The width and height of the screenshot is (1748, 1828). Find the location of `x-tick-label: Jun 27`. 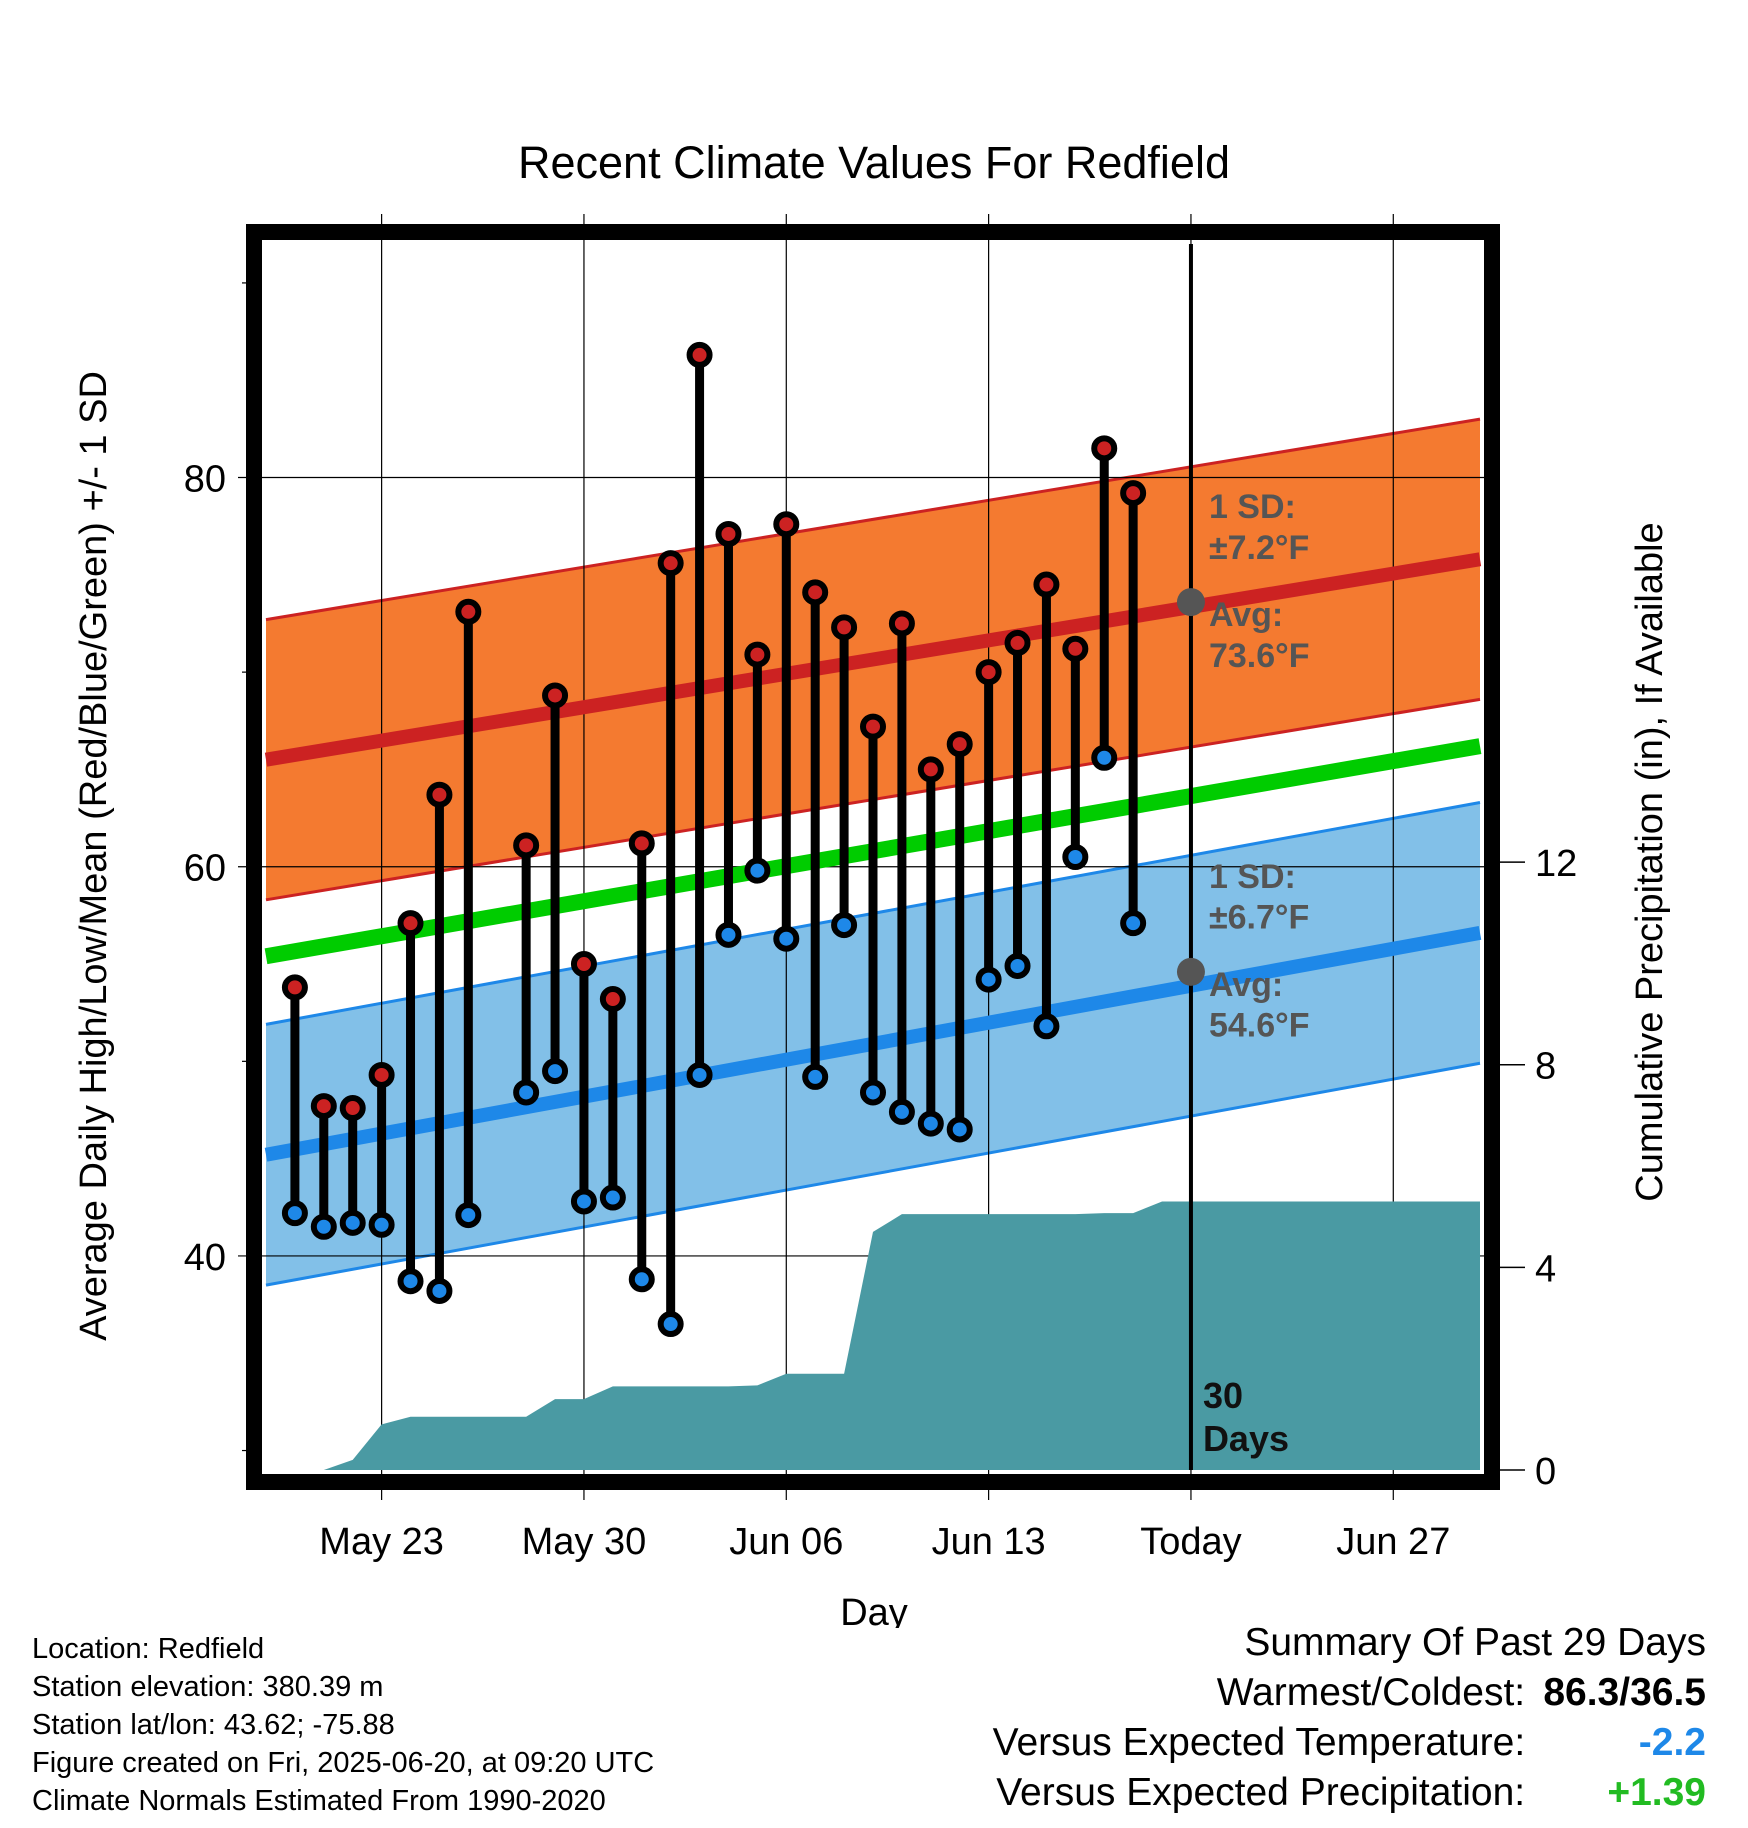

x-tick-label: Jun 27 is located at coordinates (1393, 1542).